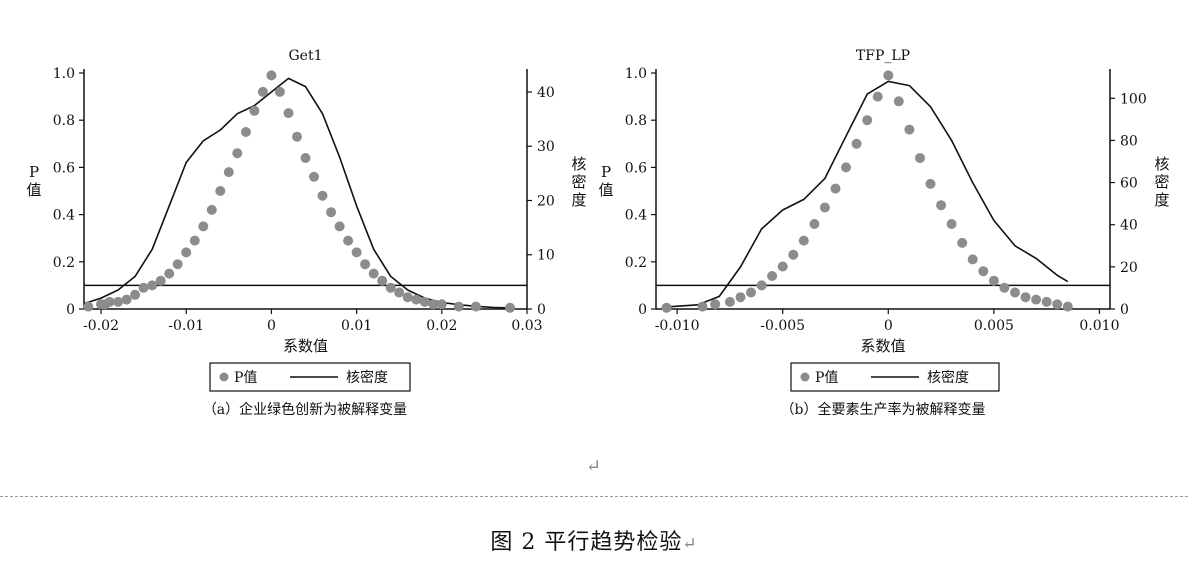  Describe the element at coordinates (541, 310) in the screenshot. I see `right-tick-label: 0` at that location.